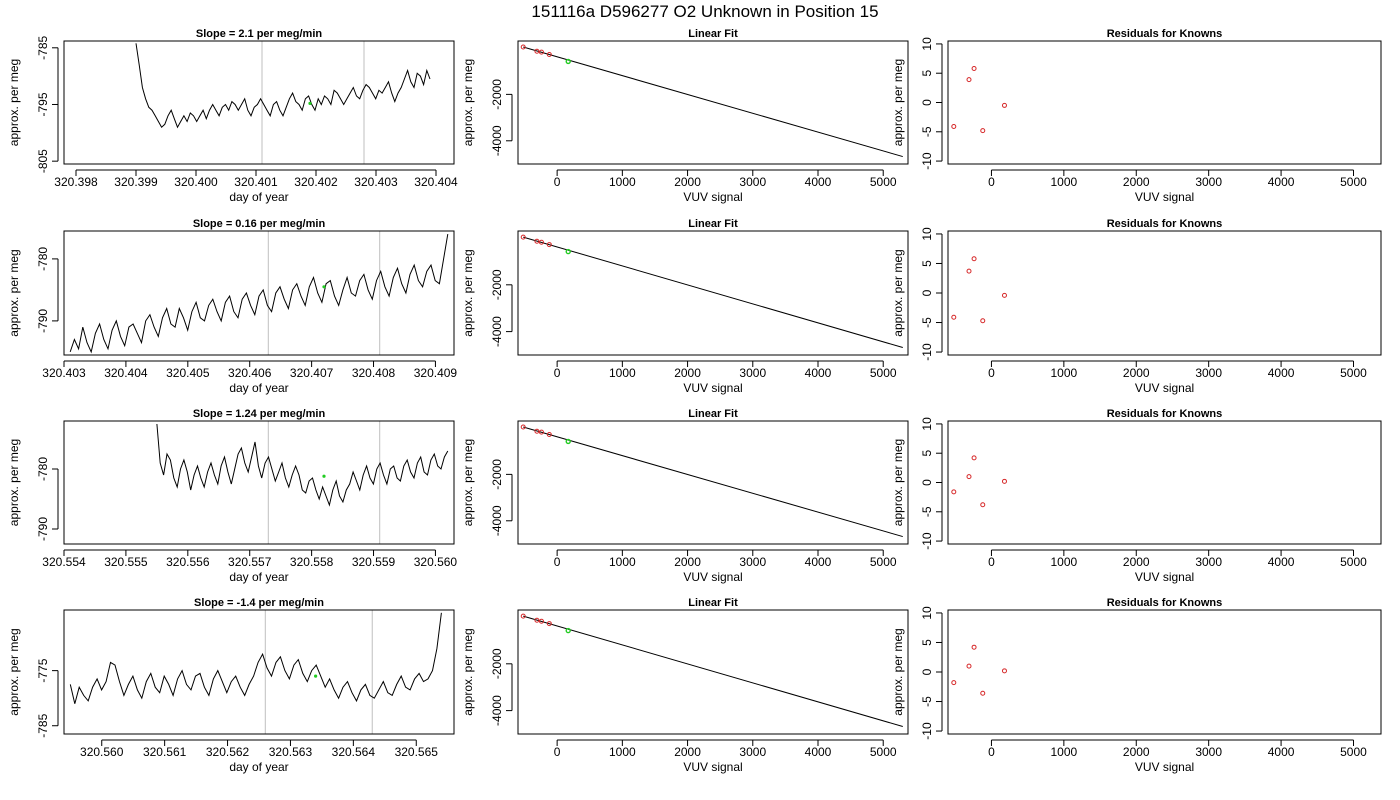 The width and height of the screenshot is (1400, 800). What do you see at coordinates (43, 529) in the screenshot?
I see `y-tick-label: -790` at bounding box center [43, 529].